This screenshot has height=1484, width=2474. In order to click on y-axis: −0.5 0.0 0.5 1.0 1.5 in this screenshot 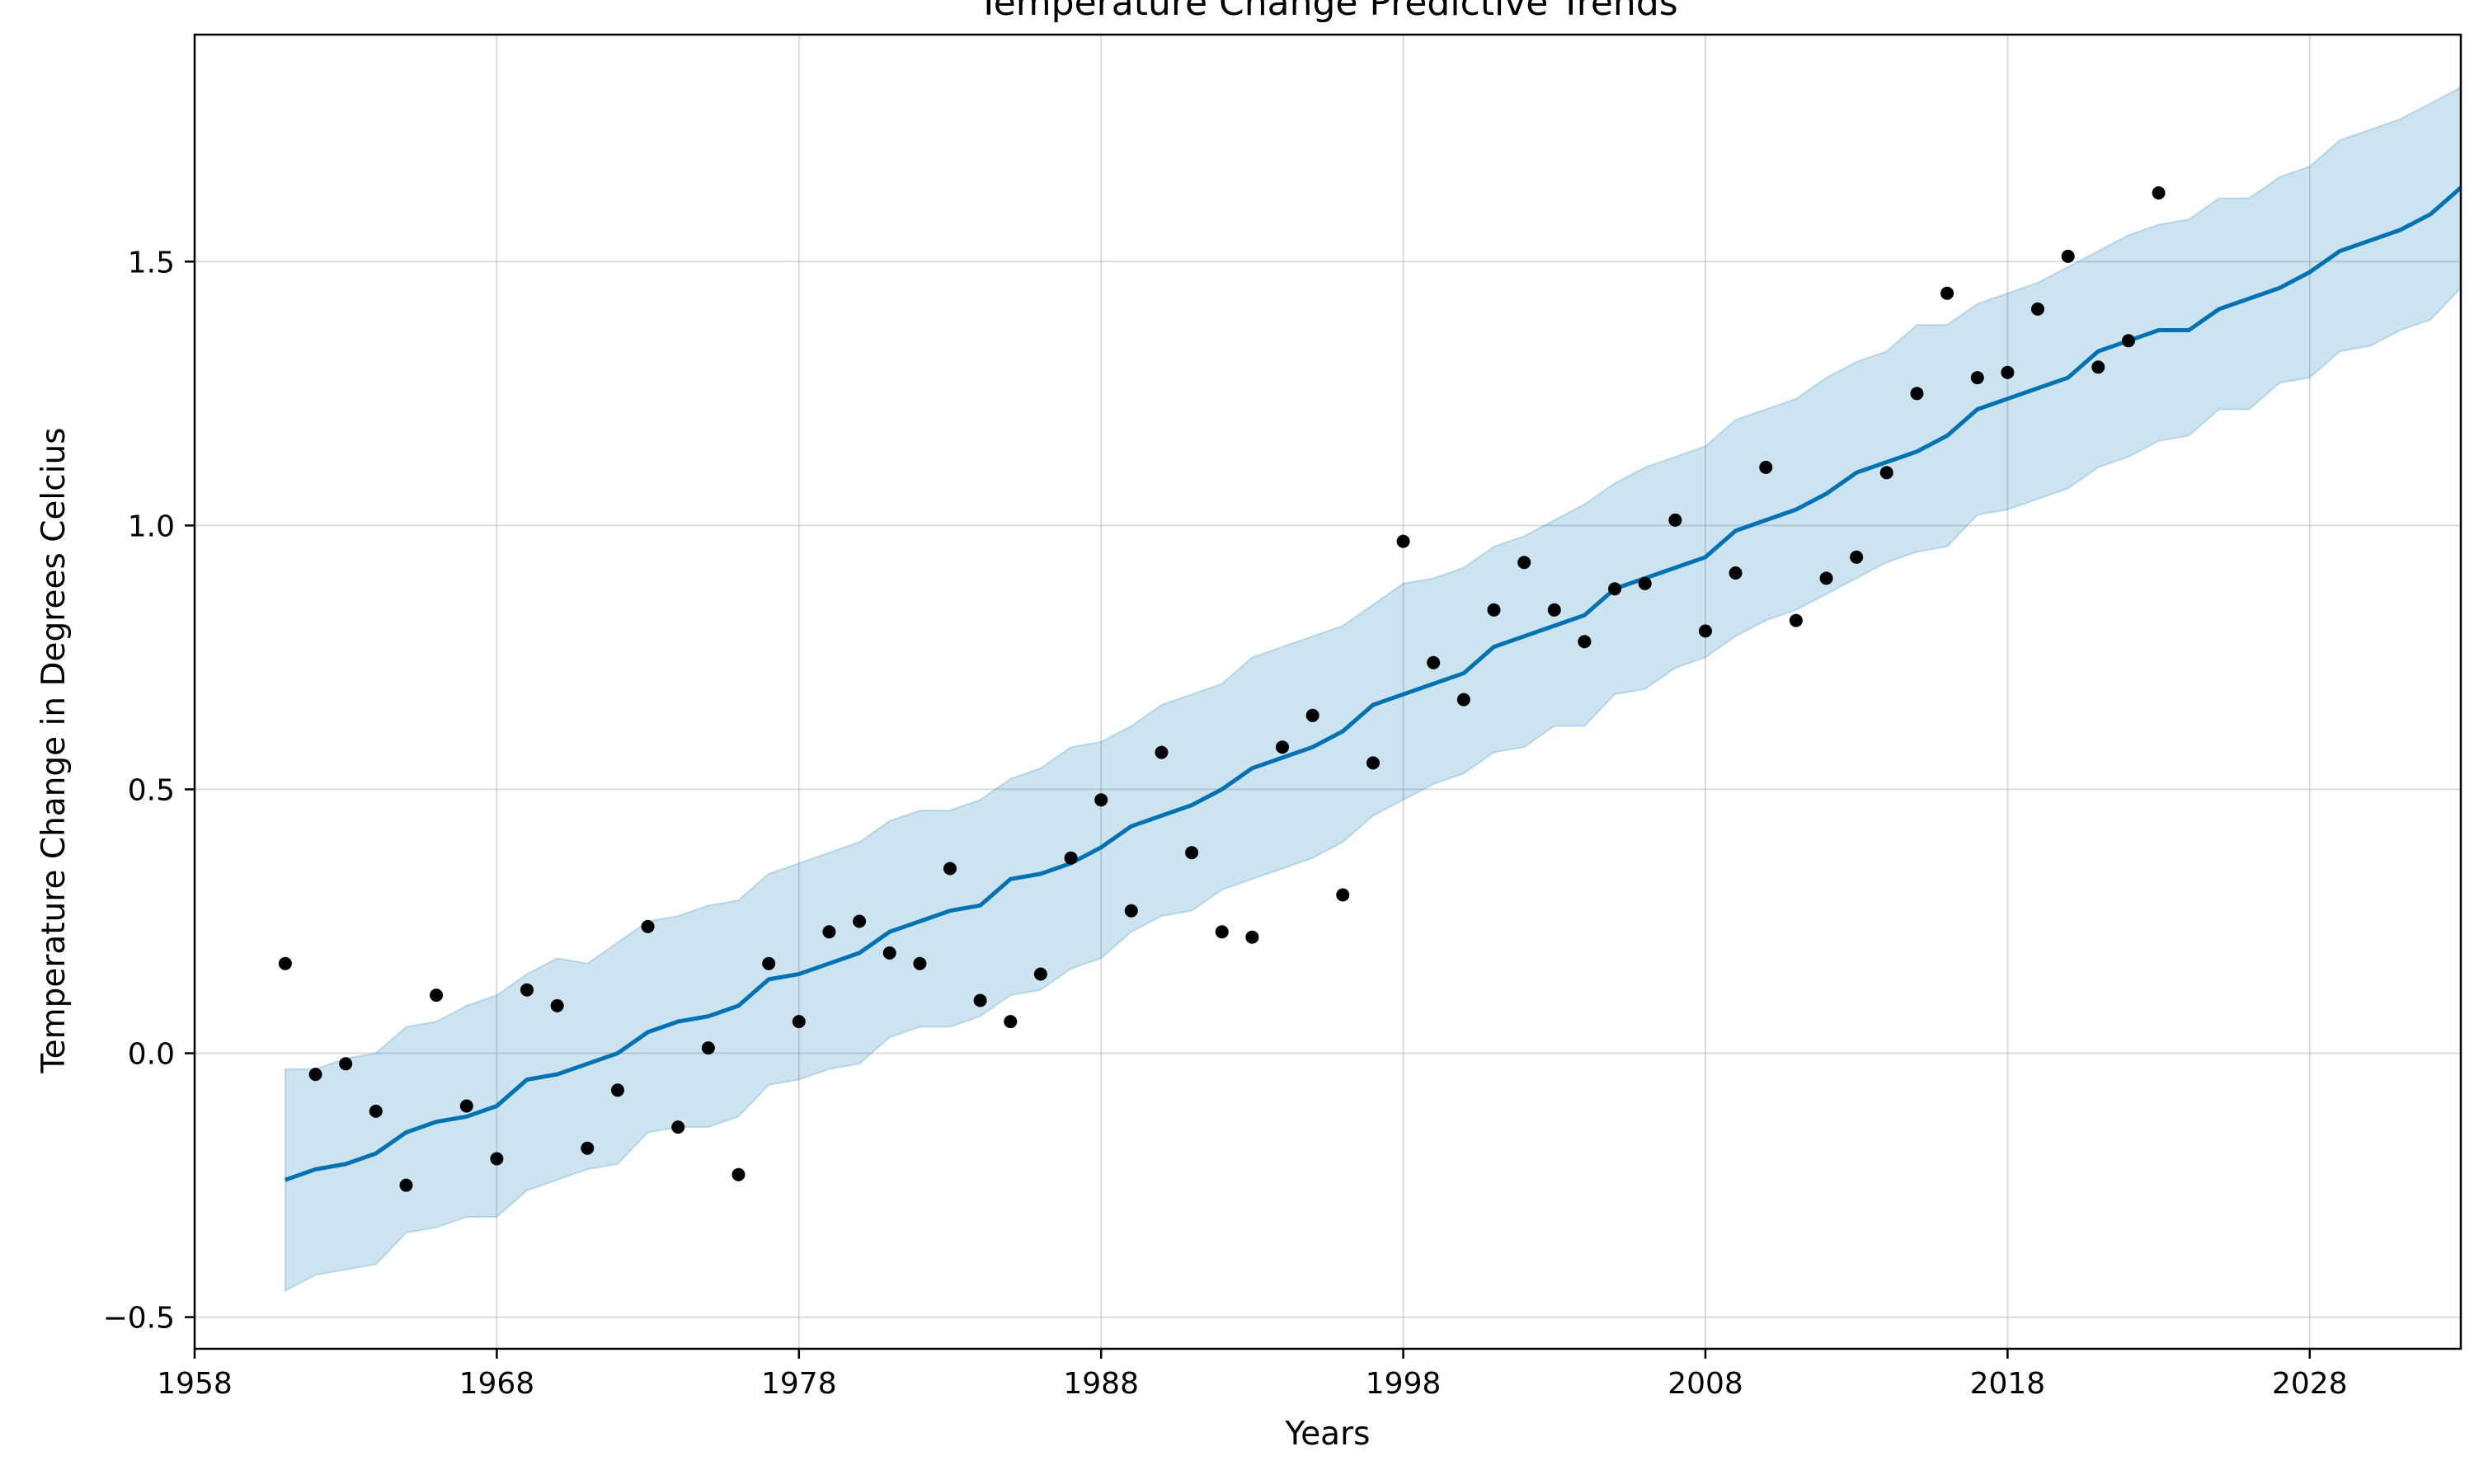, I will do `click(149, 791)`.